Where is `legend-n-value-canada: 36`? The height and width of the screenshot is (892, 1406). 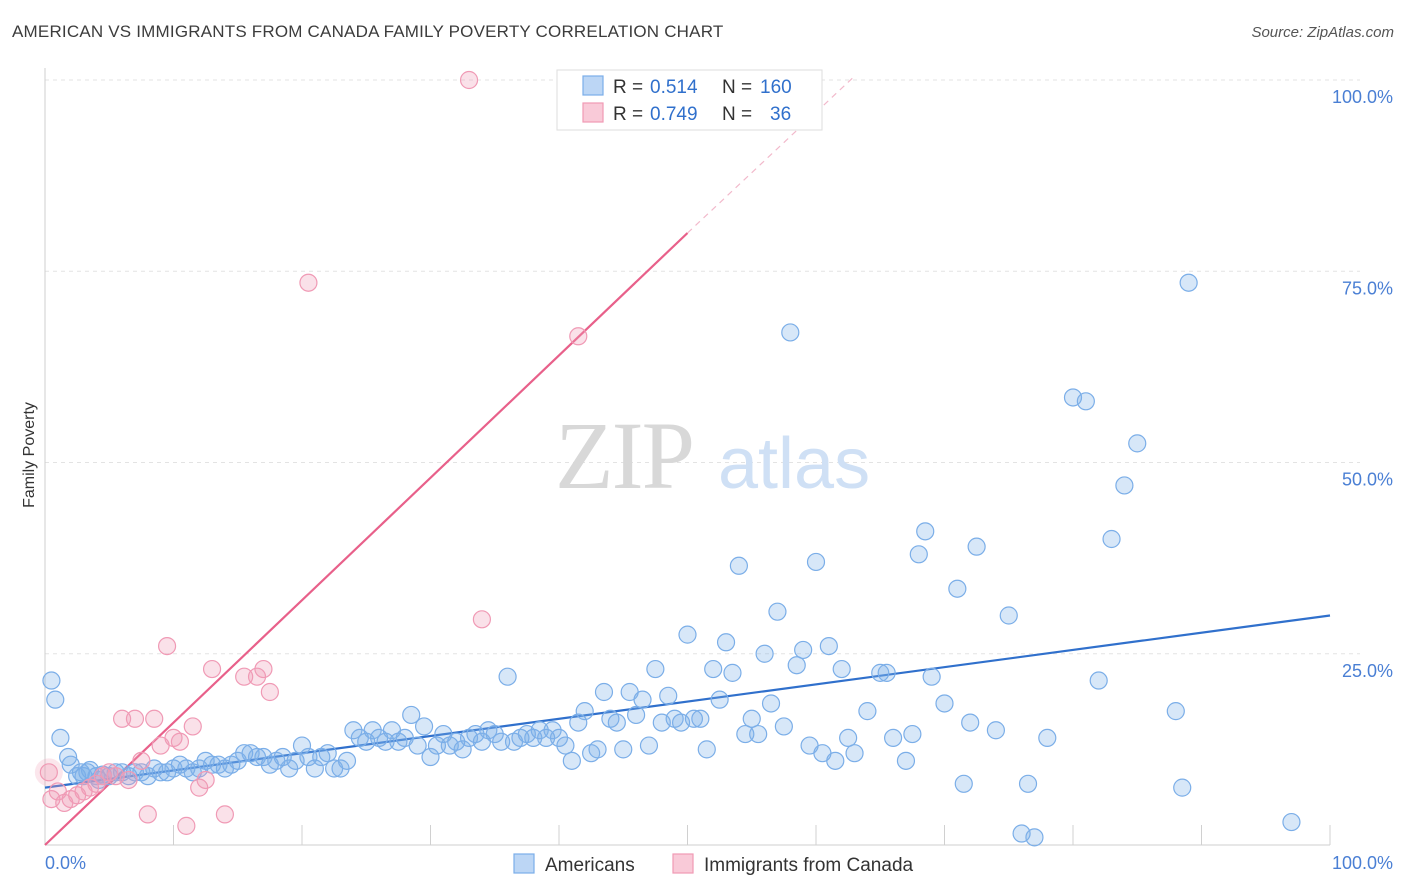 legend-n-value-canada: 36 is located at coordinates (780, 114).